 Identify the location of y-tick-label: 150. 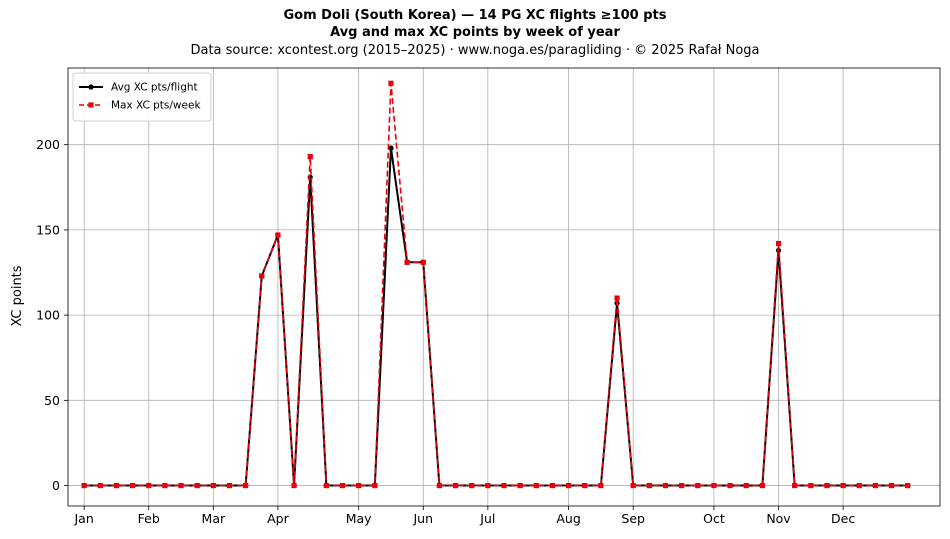
(48, 229).